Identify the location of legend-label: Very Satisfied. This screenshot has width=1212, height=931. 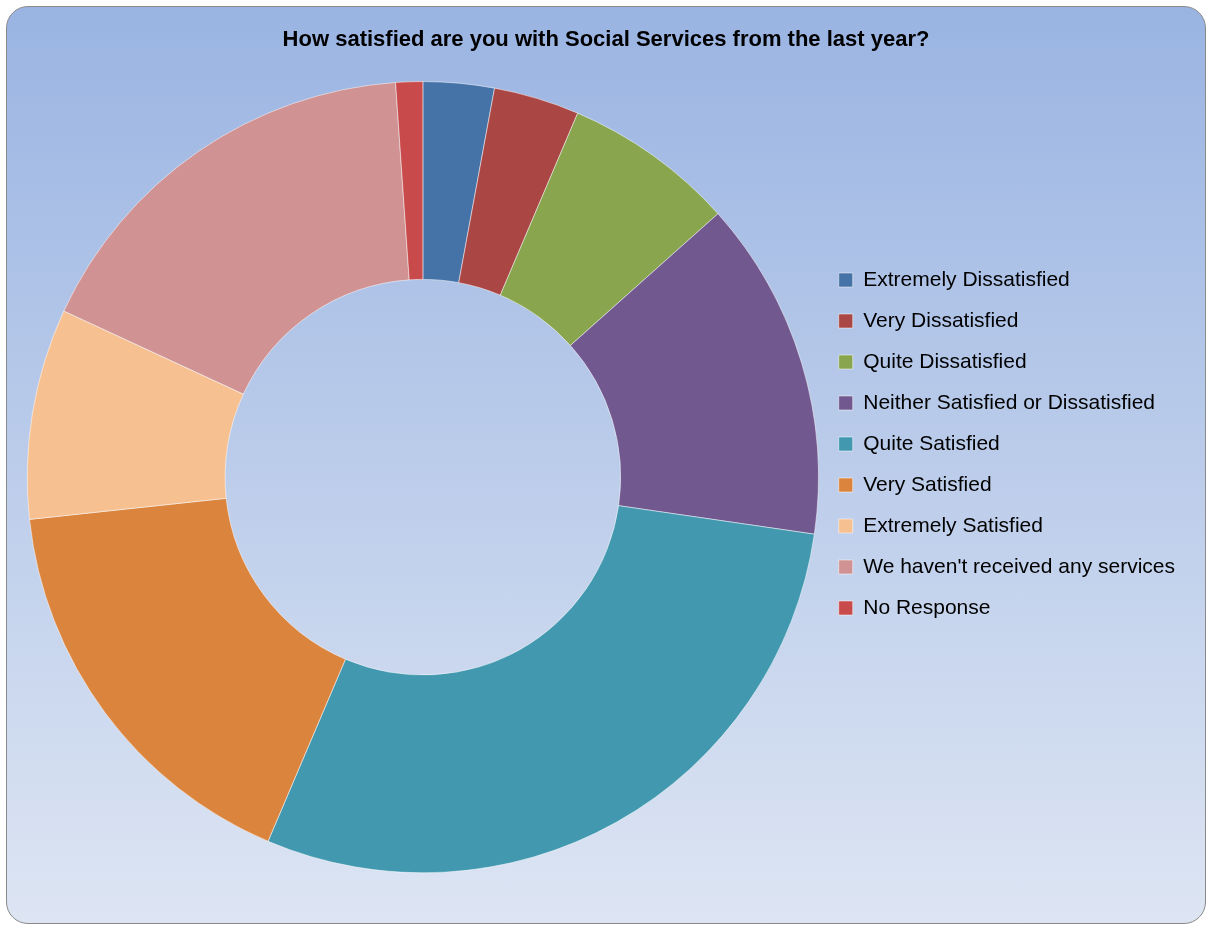
(927, 483).